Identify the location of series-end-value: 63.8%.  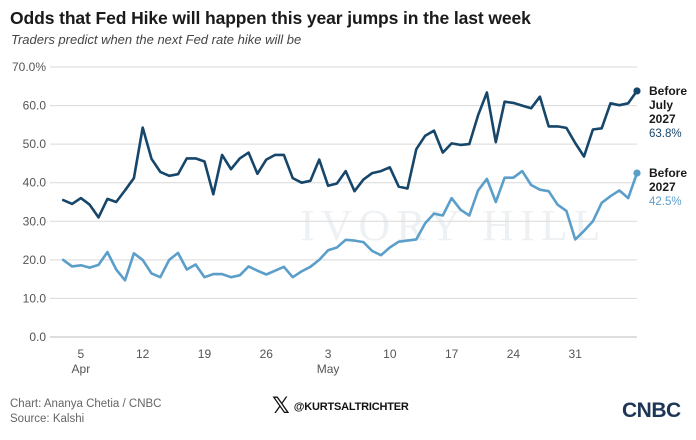
(665, 134).